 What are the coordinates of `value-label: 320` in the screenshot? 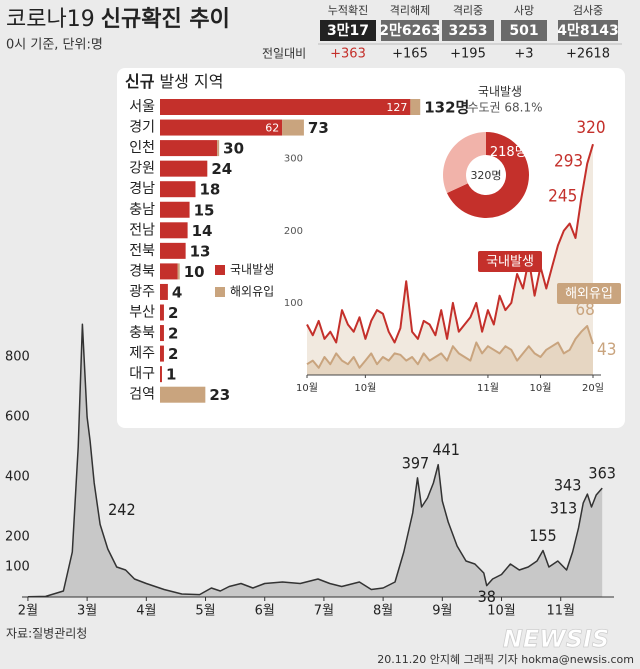 It's located at (590, 128).